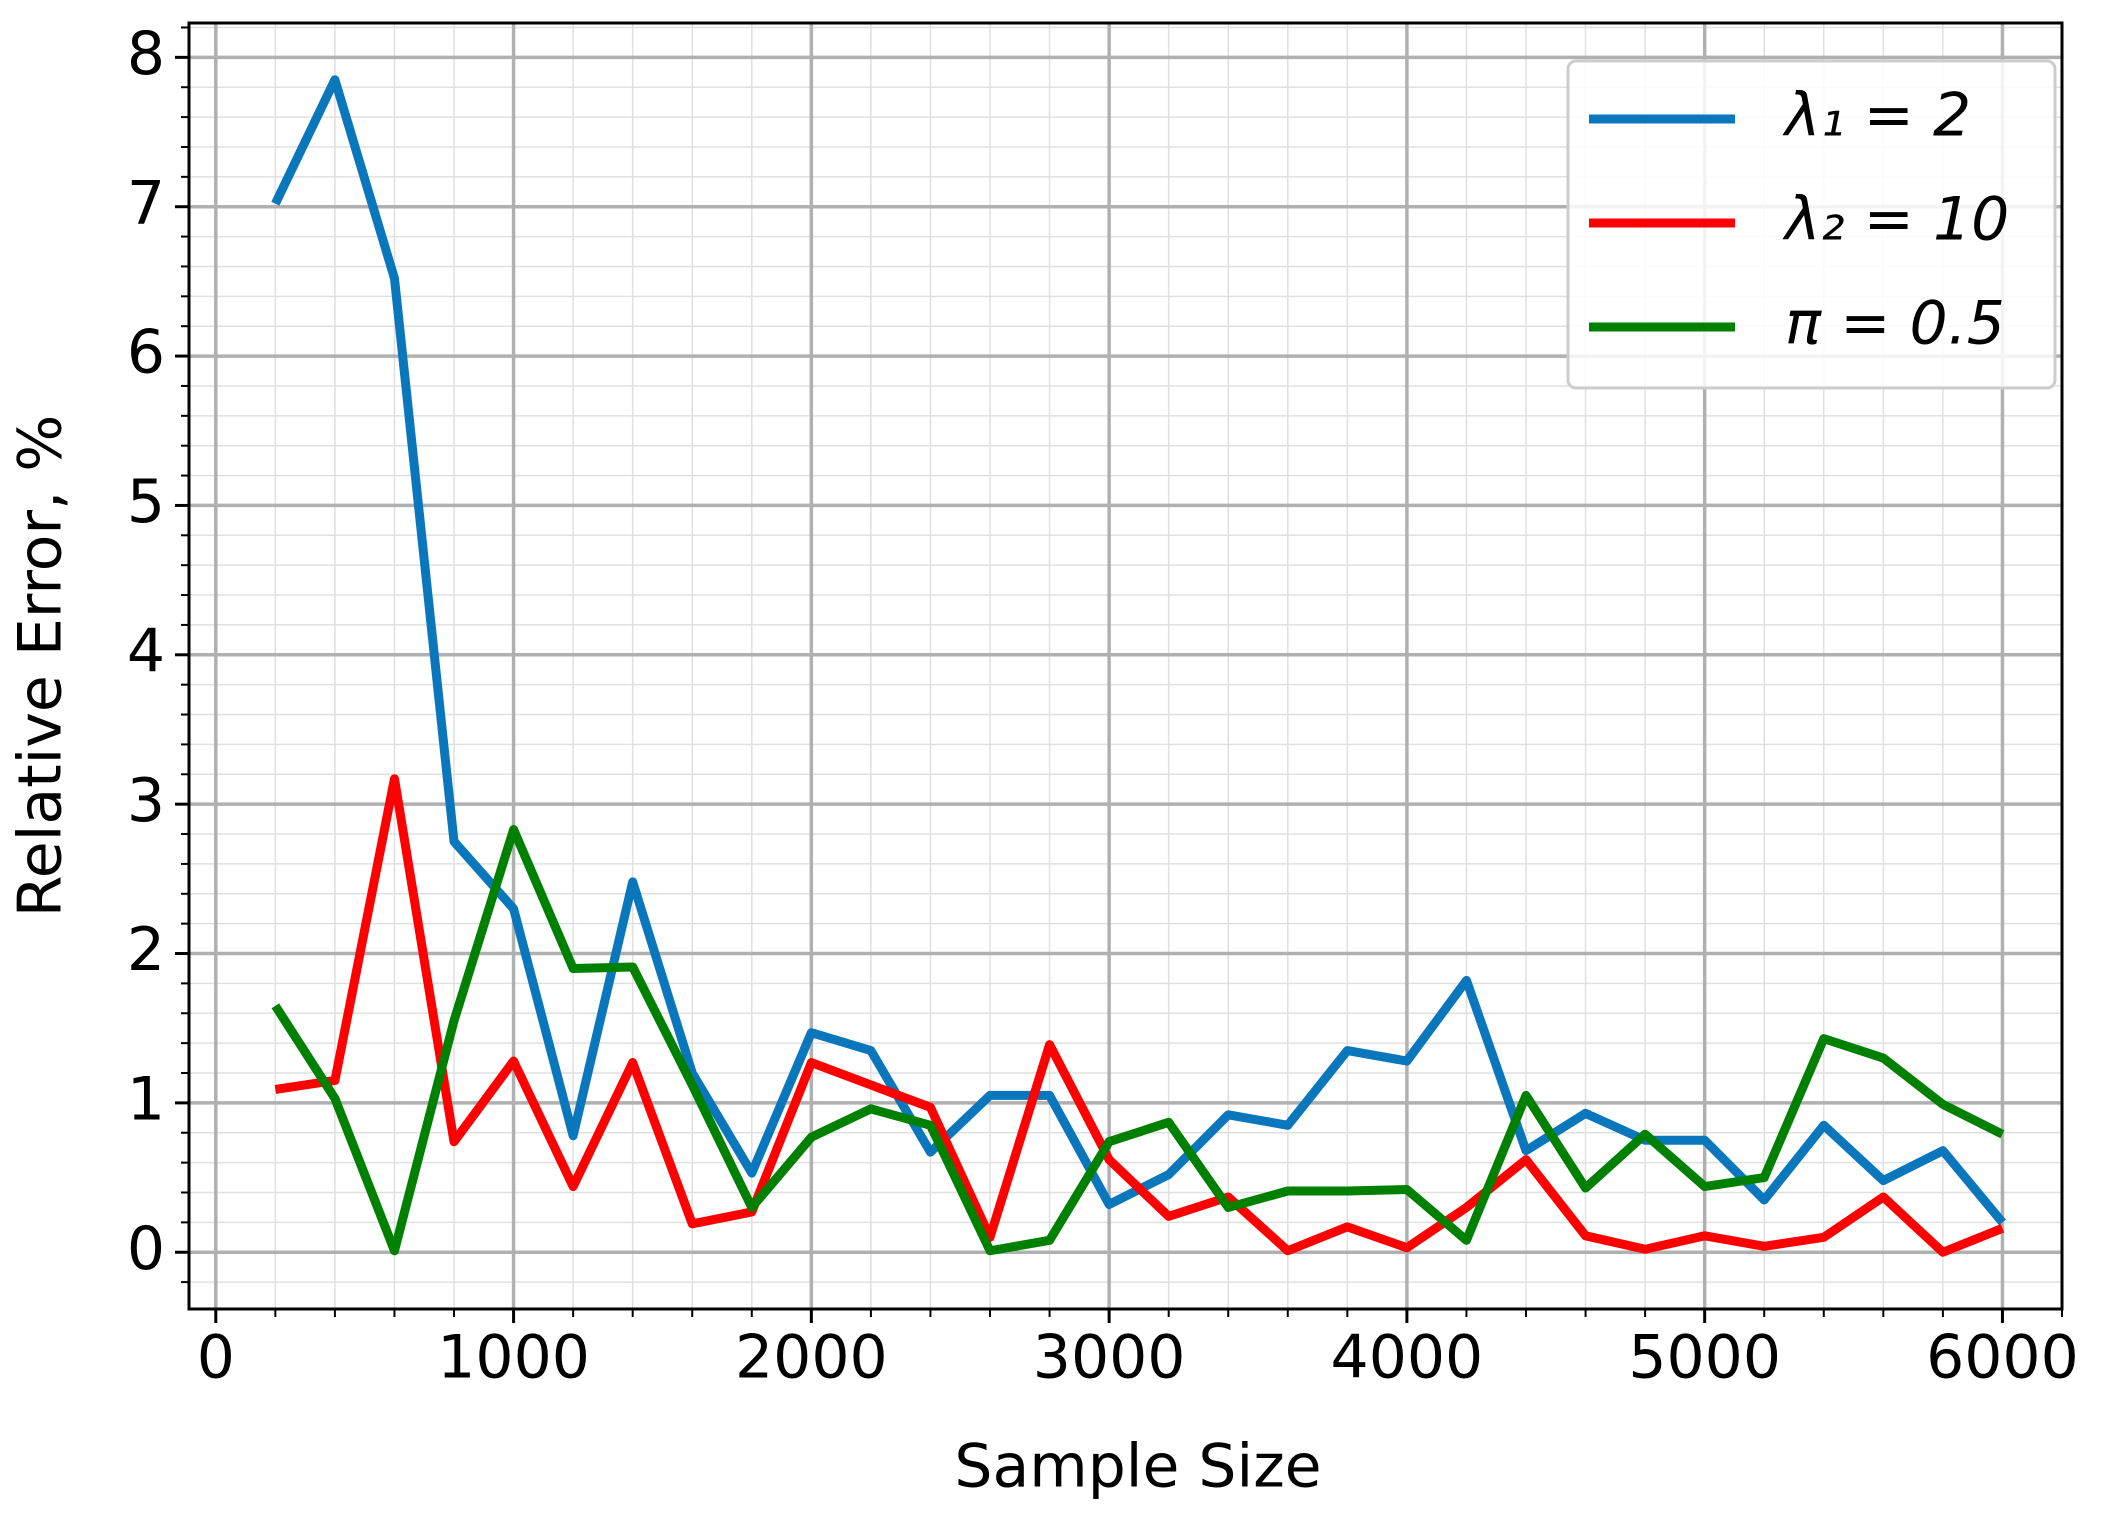 Image resolution: width=2110 pixels, height=1524 pixels. Describe the element at coordinates (1704, 1358) in the screenshot. I see `x-tick-label: 5000` at that location.